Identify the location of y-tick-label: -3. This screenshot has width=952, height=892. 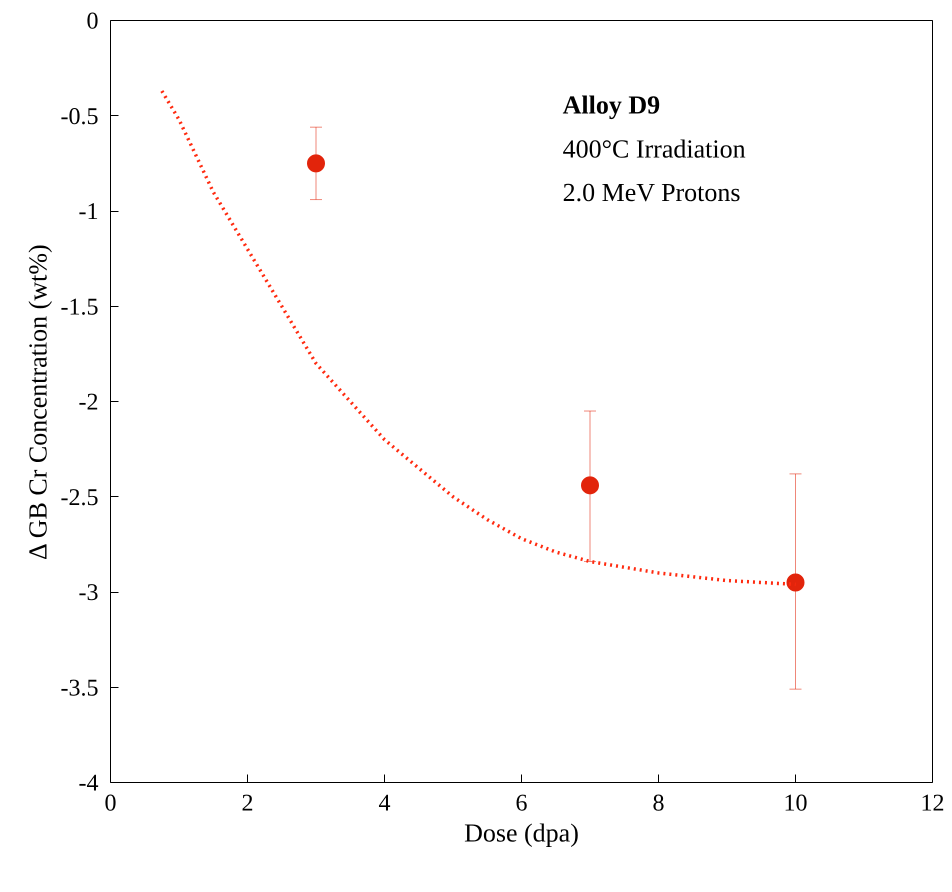
(88, 593).